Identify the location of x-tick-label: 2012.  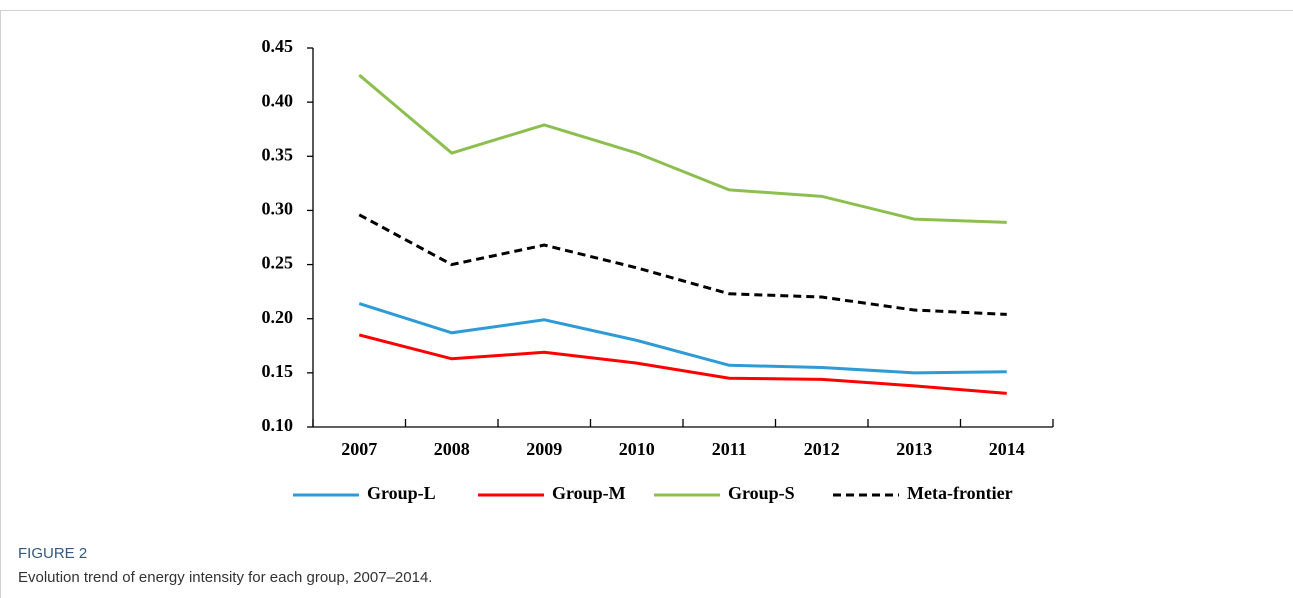
(822, 449).